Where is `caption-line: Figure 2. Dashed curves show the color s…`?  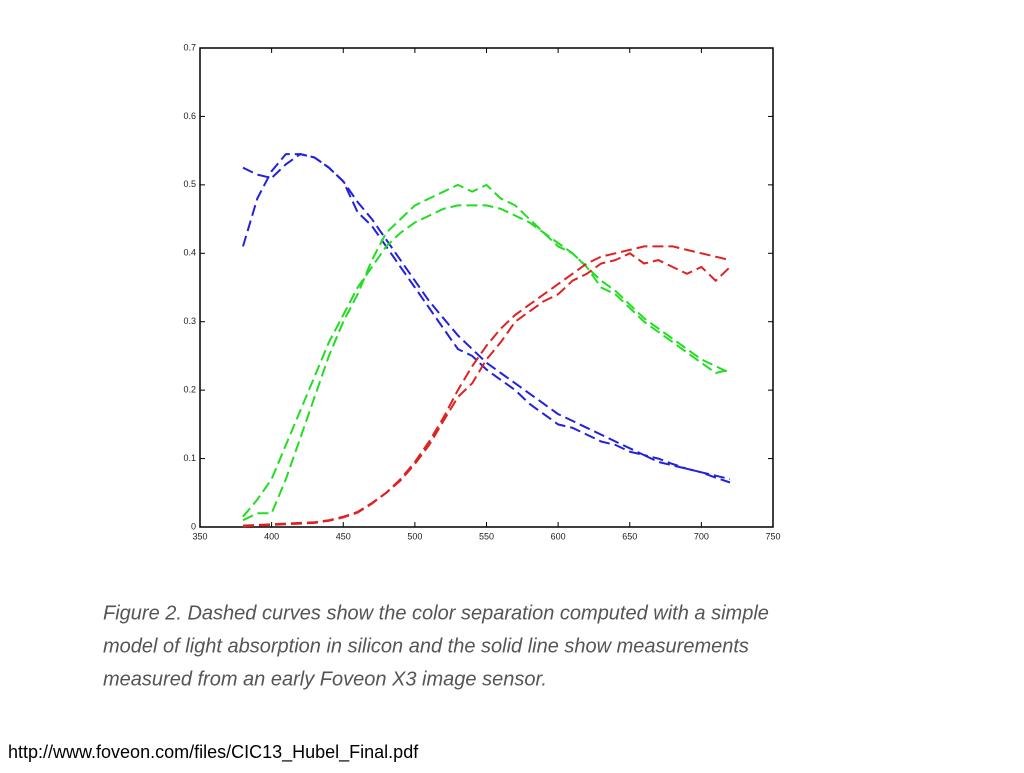 caption-line: Figure 2. Dashed curves show the color s… is located at coordinates (436, 613).